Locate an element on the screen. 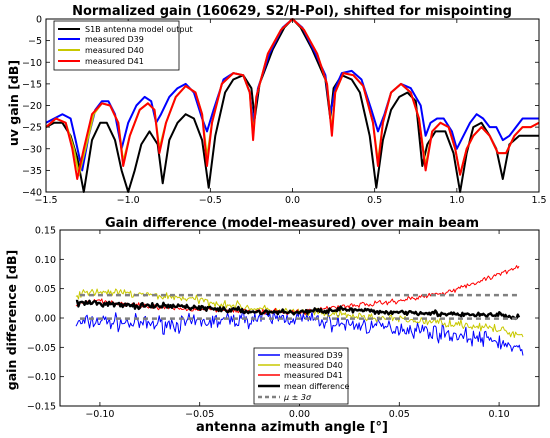 The height and width of the screenshot is (438, 550). legend-label-d40: measured D40 is located at coordinates (114, 50).